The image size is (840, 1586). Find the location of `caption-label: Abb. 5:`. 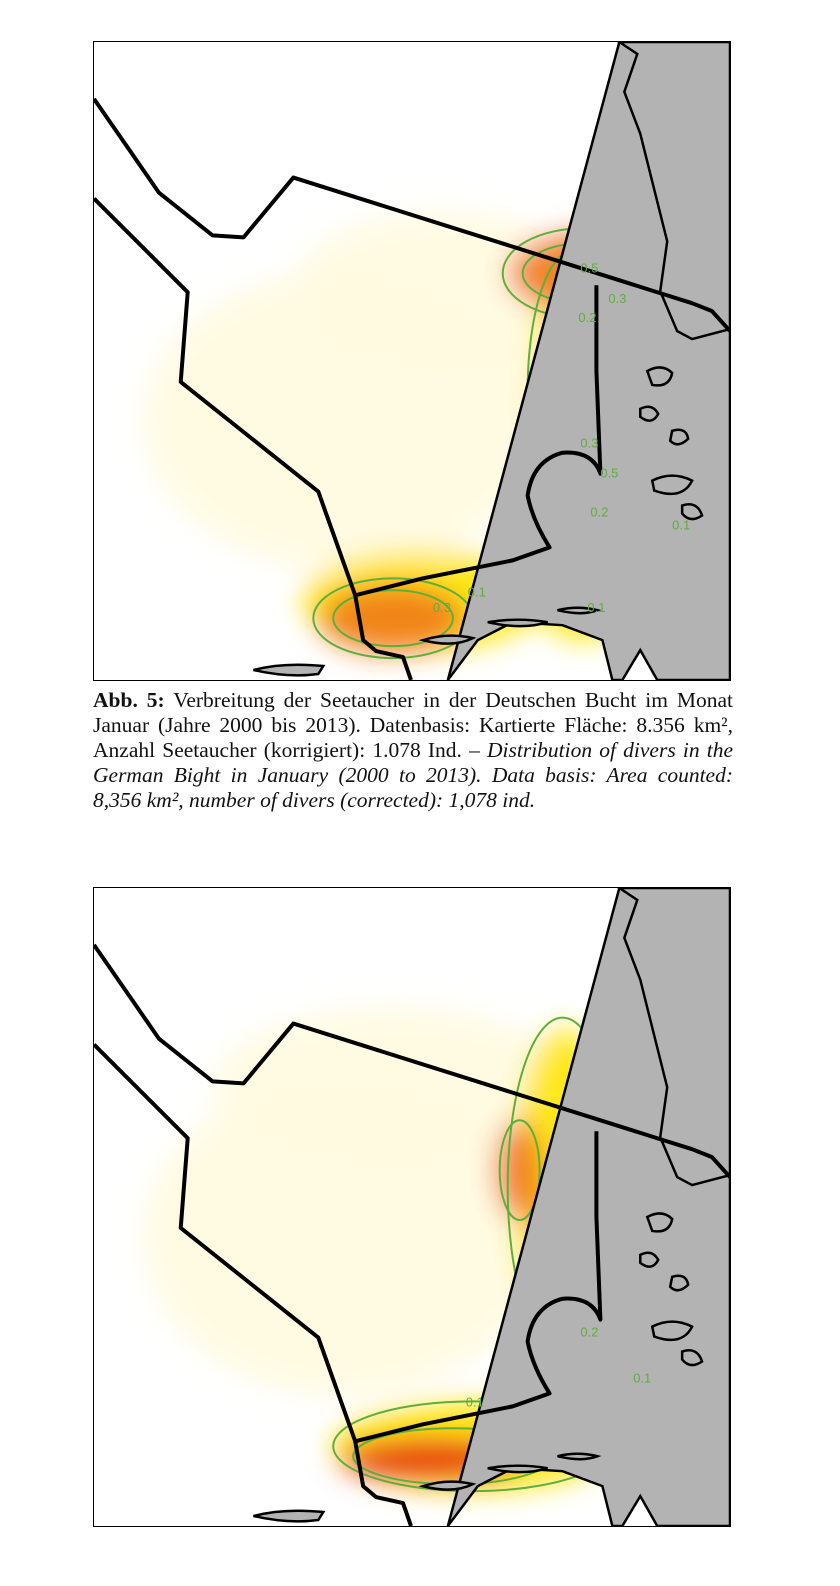

caption-label: Abb. 5: is located at coordinates (129, 700).